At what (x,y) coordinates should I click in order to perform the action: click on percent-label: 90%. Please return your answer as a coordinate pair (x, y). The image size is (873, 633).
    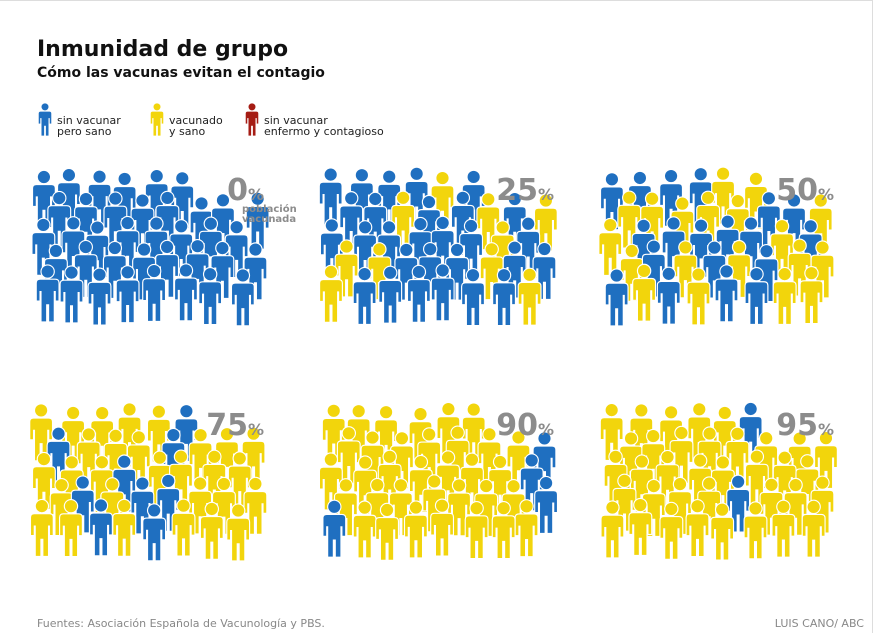
    Looking at the image, I should click on (525, 425).